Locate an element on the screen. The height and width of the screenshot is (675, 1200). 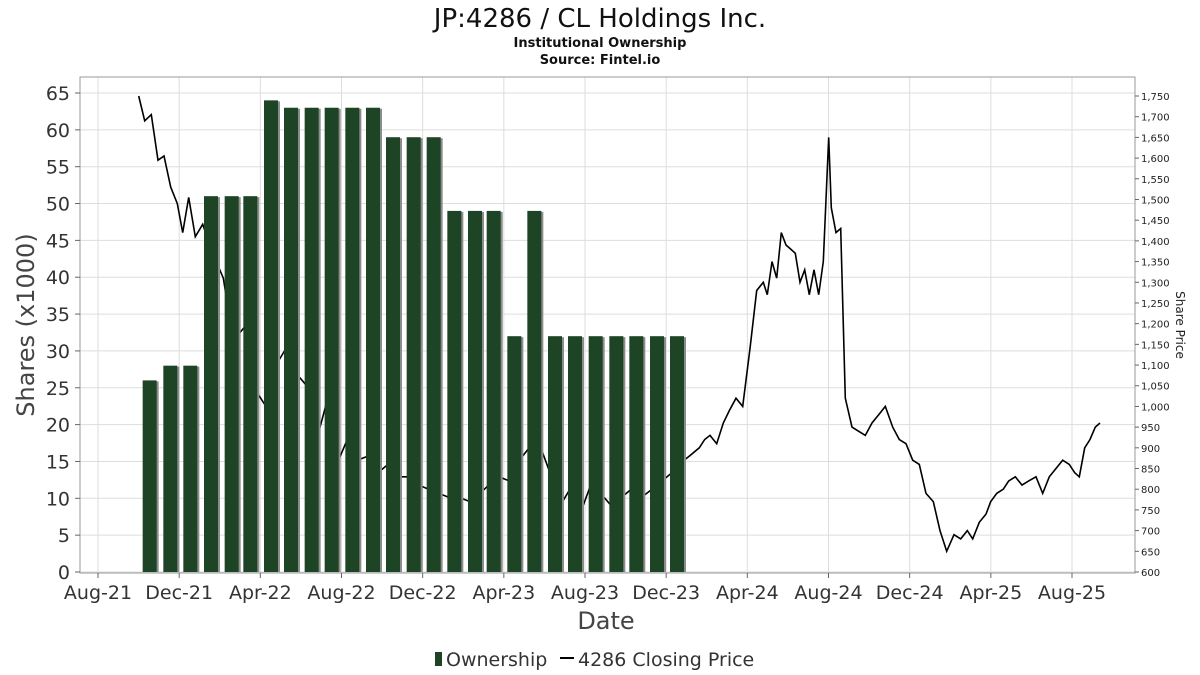
x-tick-label: Apr-23 is located at coordinates (503, 593).